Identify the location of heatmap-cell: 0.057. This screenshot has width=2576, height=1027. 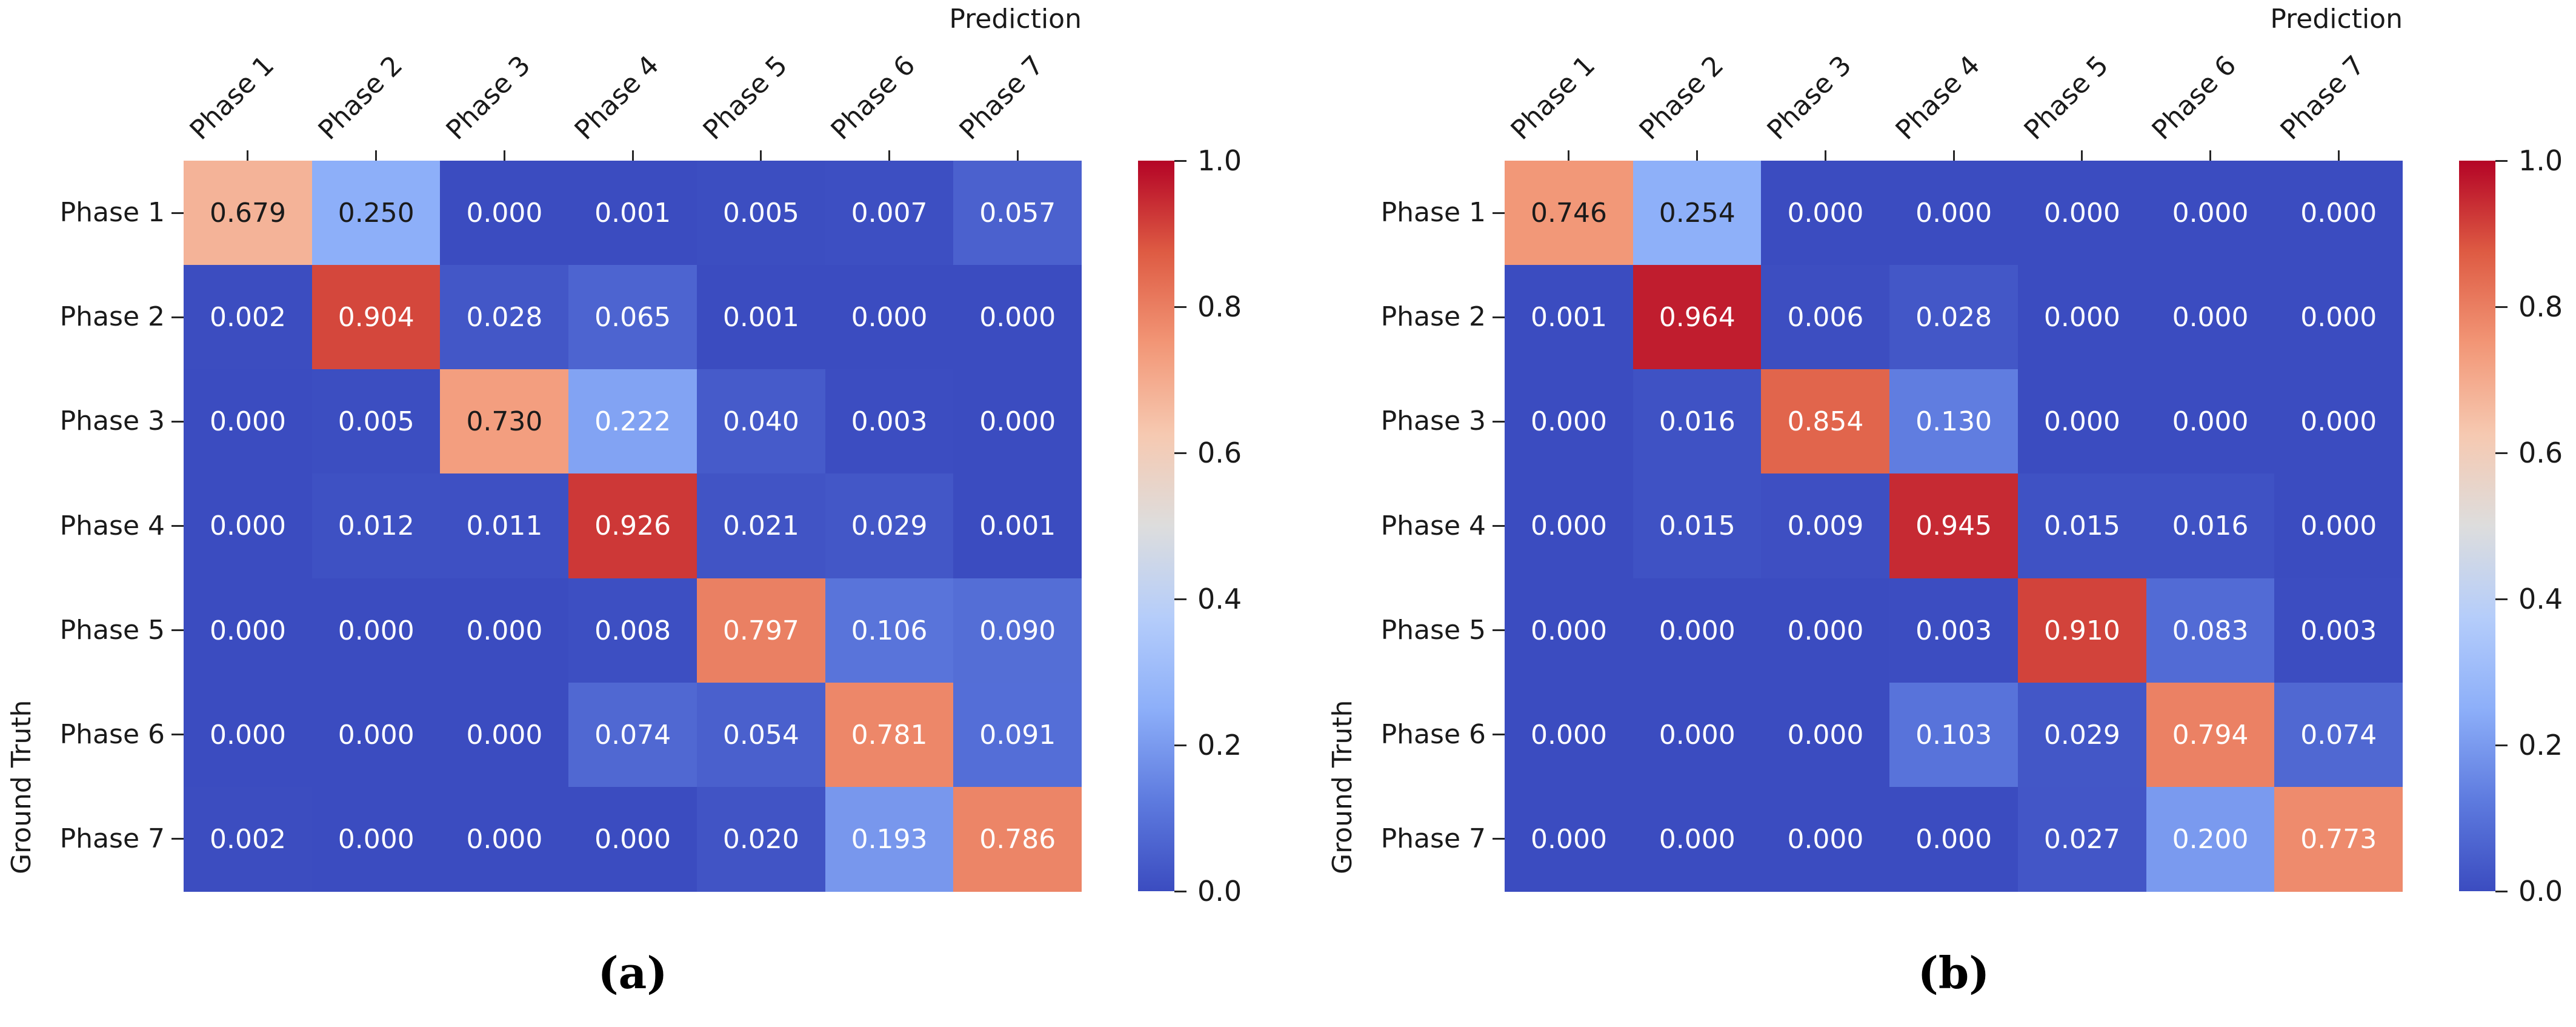
(1017, 213).